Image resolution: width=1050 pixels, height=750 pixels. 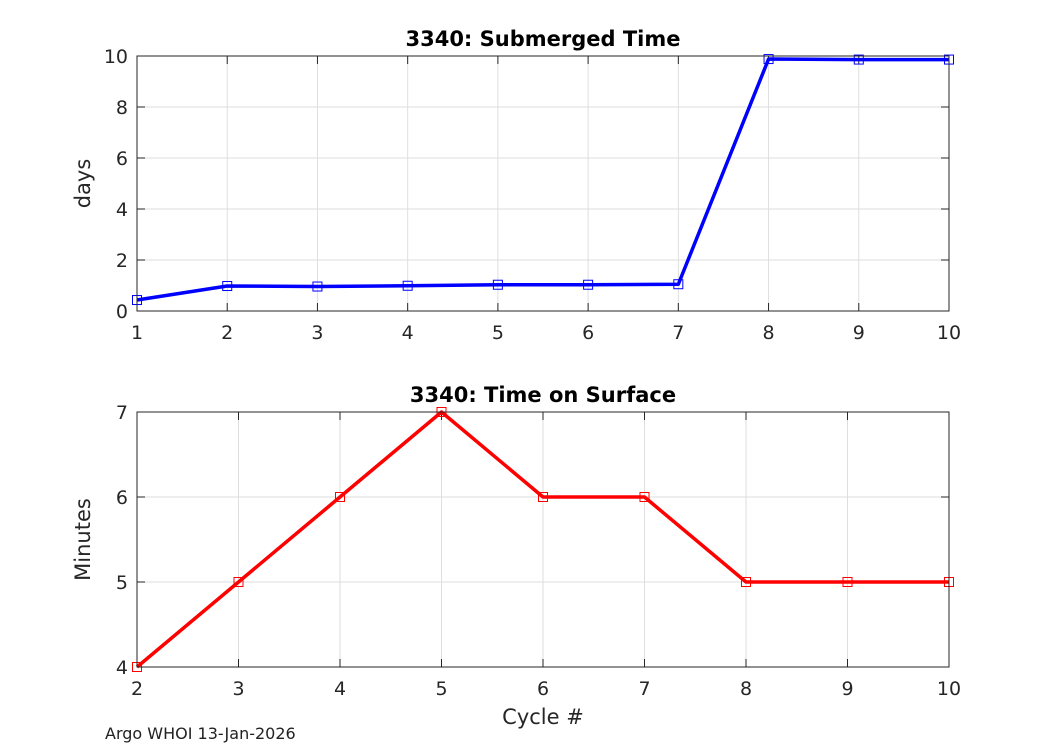 What do you see at coordinates (769, 333) in the screenshot?
I see `submerged-x-tick-label: 8` at bounding box center [769, 333].